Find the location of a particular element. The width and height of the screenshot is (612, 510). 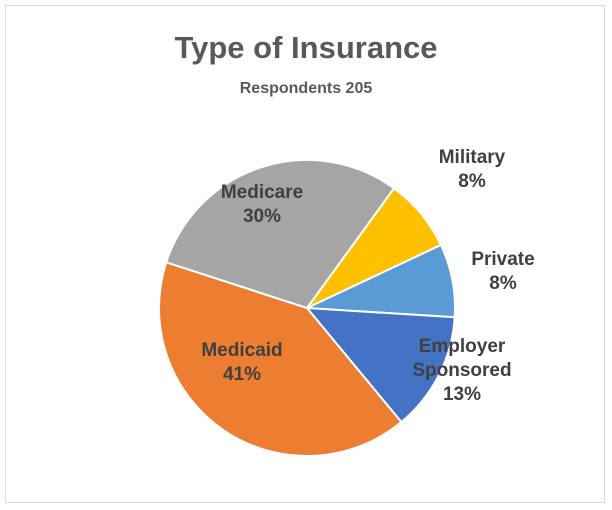

slice-name-label: Medicare is located at coordinates (262, 192).